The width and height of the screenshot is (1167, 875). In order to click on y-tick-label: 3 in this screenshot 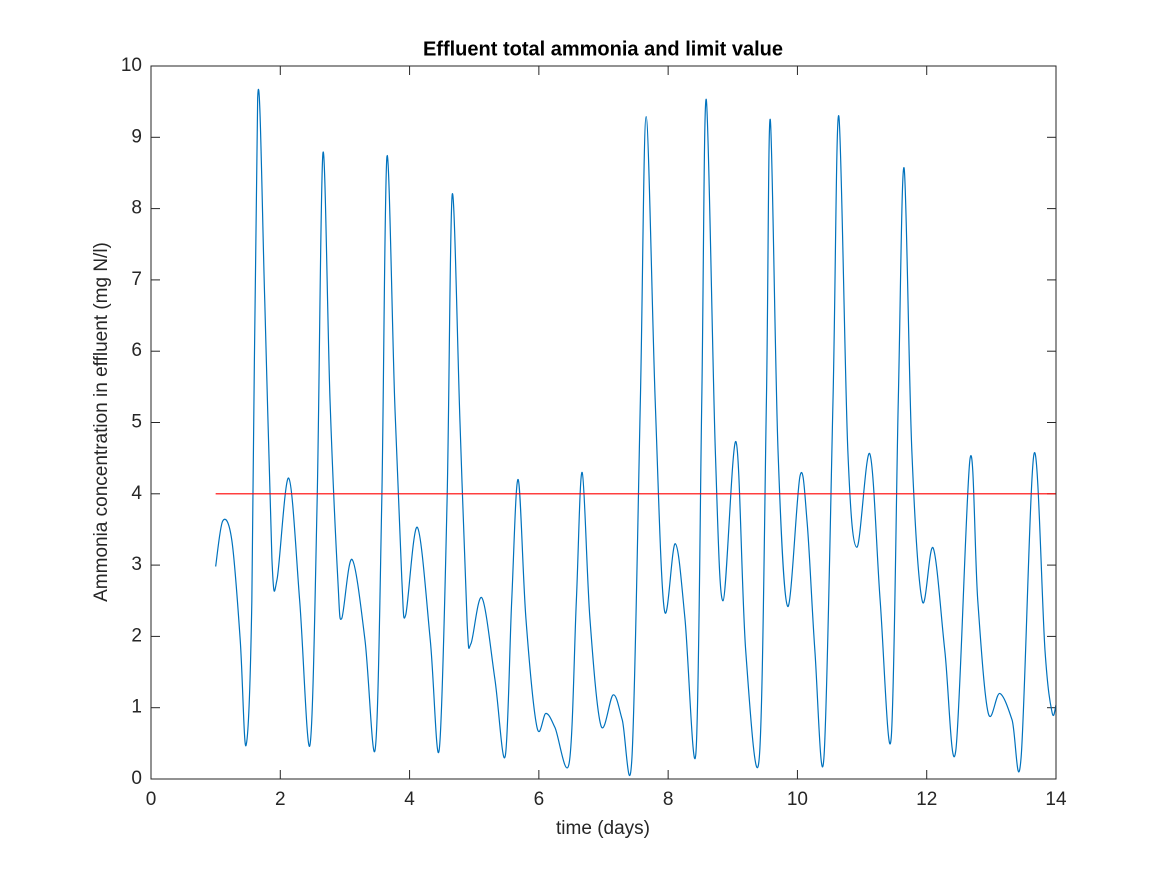, I will do `click(136, 564)`.